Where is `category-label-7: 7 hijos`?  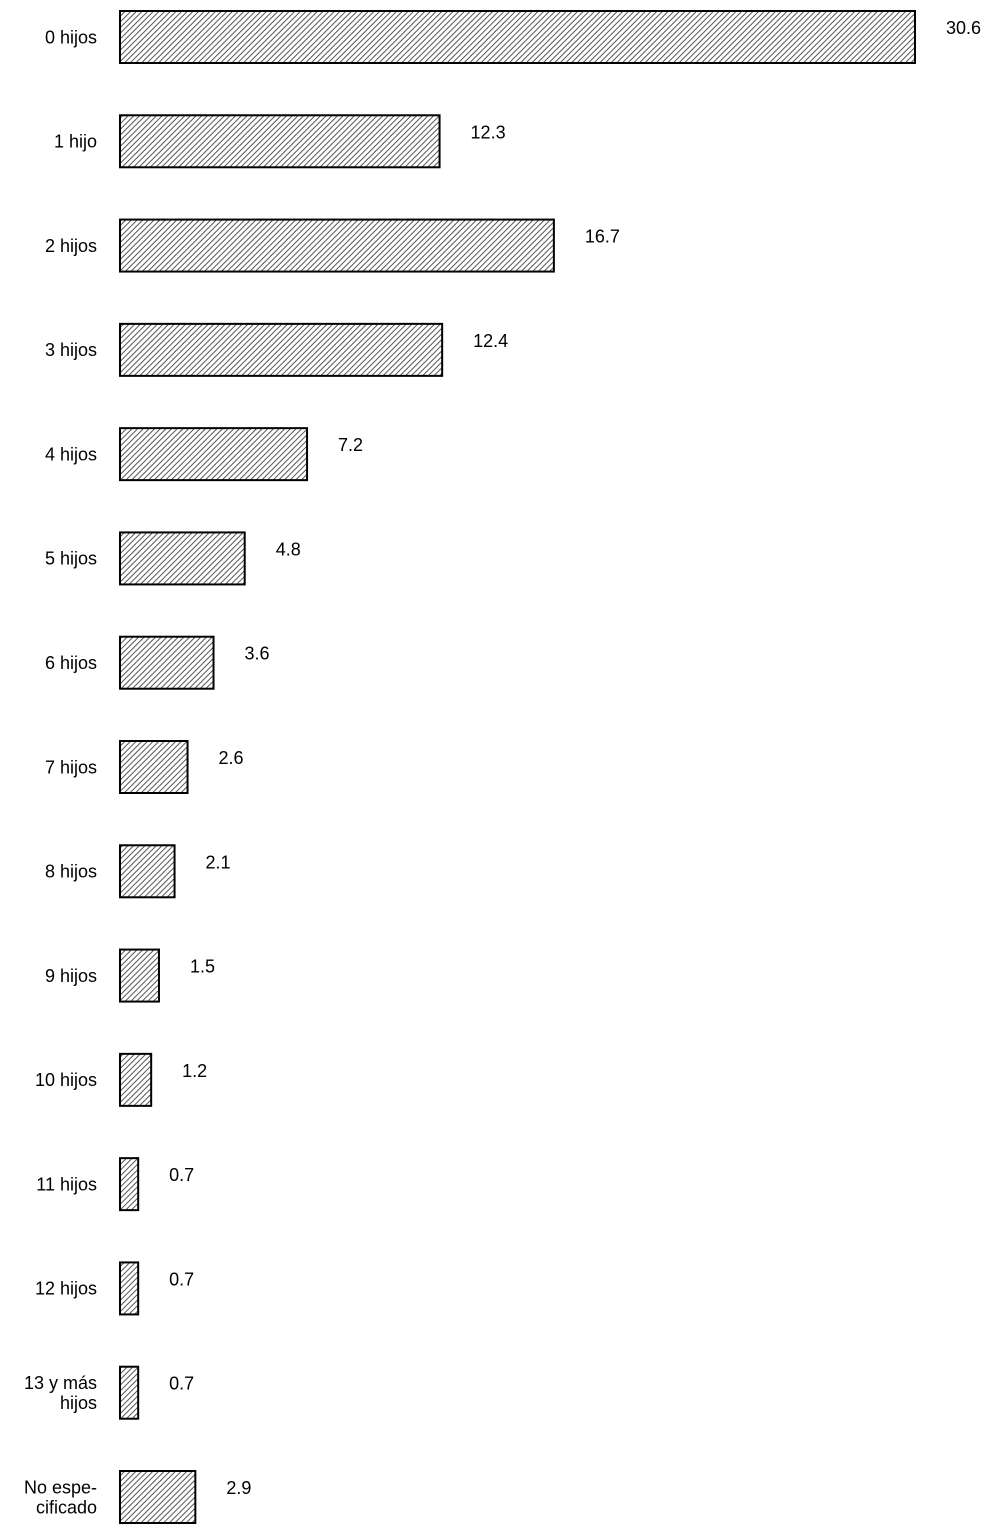
category-label-7: 7 hijos is located at coordinates (71, 767).